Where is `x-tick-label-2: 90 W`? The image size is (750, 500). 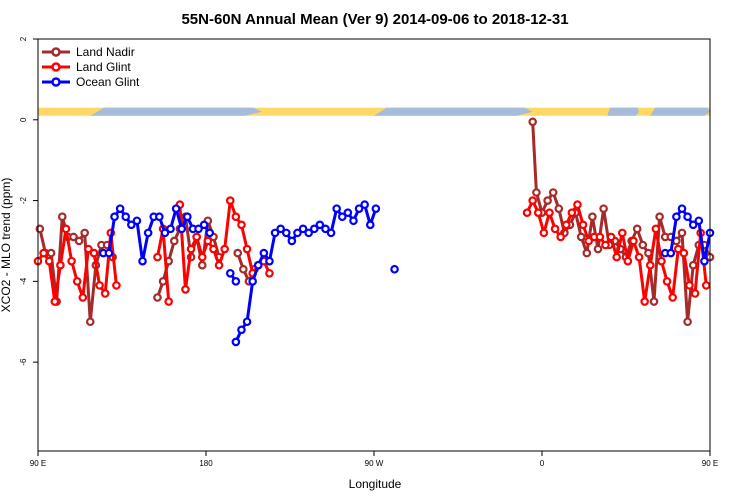 x-tick-label-2: 90 W is located at coordinates (374, 463).